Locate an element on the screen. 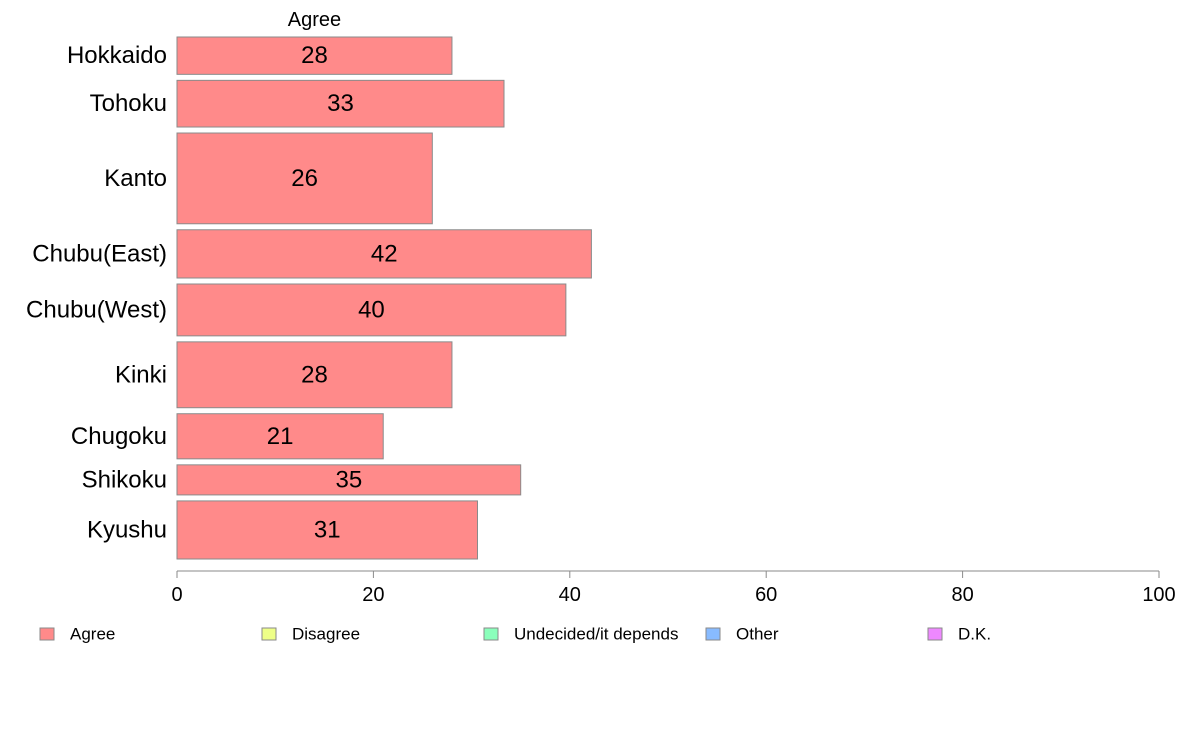  bar-value-label: 40 is located at coordinates (371, 309).